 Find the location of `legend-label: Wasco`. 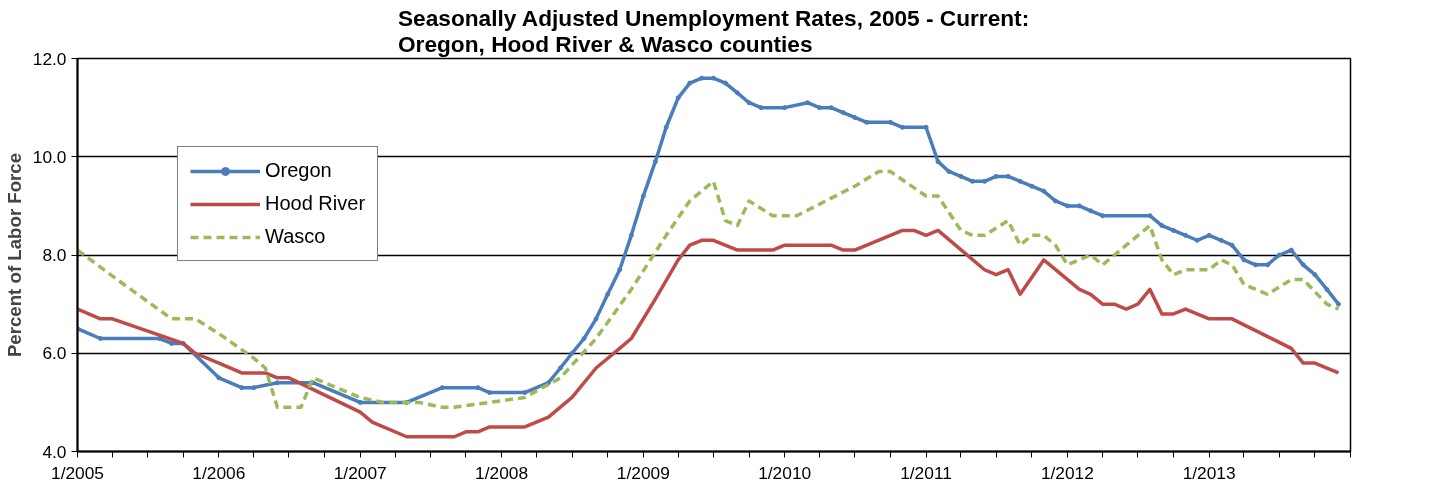

legend-label: Wasco is located at coordinates (295, 236).